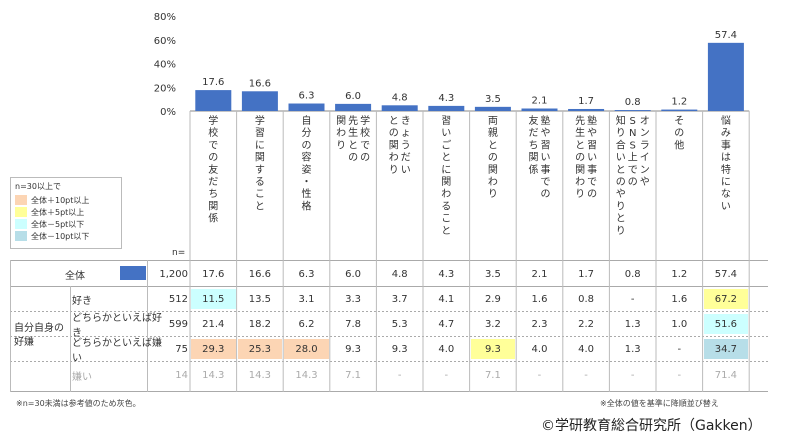  What do you see at coordinates (213, 274) in the screenshot?
I see `value-cell: 17.6` at bounding box center [213, 274].